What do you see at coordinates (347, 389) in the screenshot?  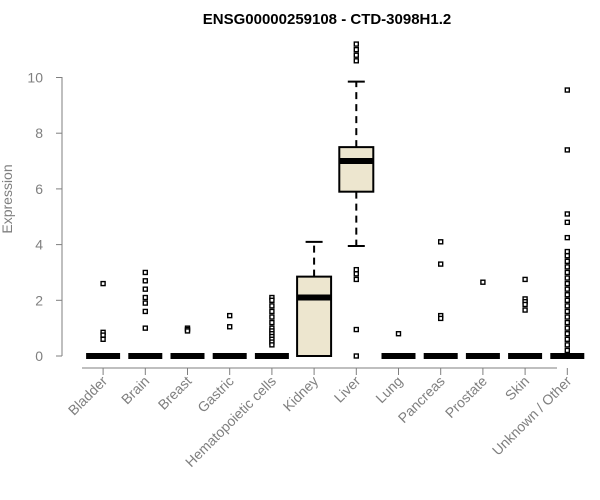 I see `x-tick-label: Liver` at bounding box center [347, 389].